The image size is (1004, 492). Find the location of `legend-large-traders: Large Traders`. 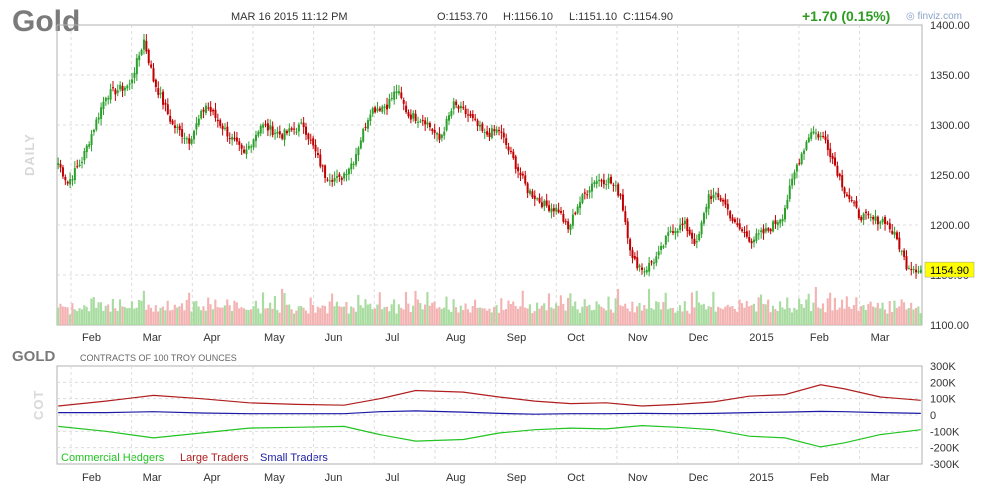

legend-large-traders: Large Traders is located at coordinates (214, 458).